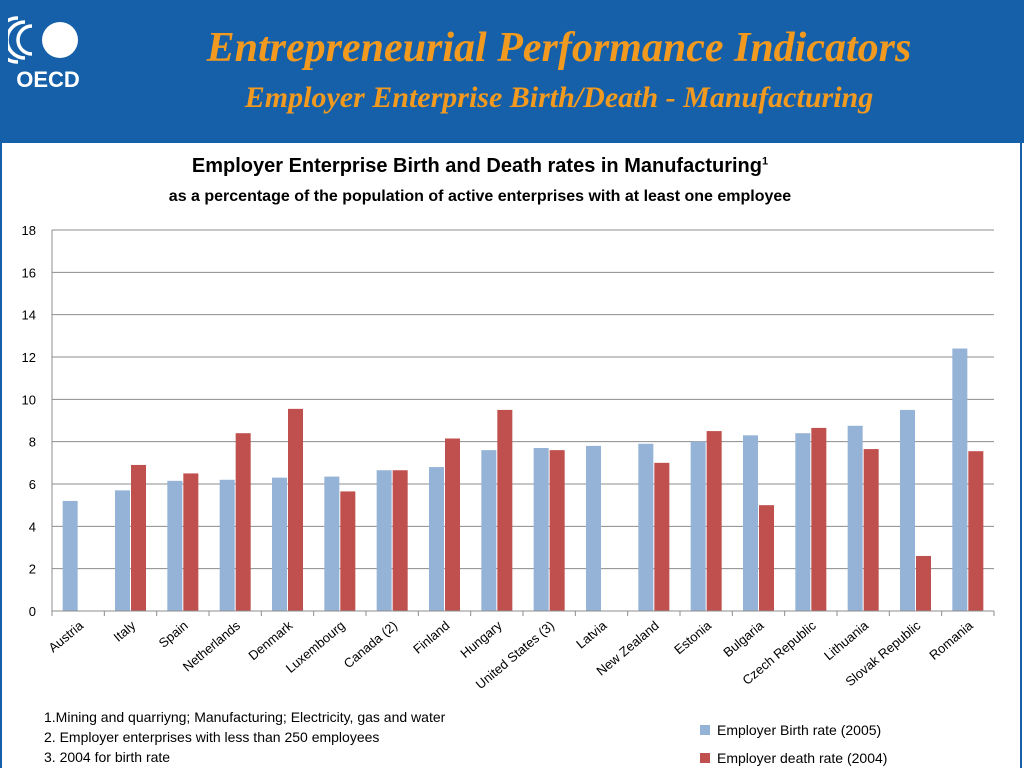 The width and height of the screenshot is (1024, 772). I want to click on x-tick-label: Latvia, so click(591, 634).